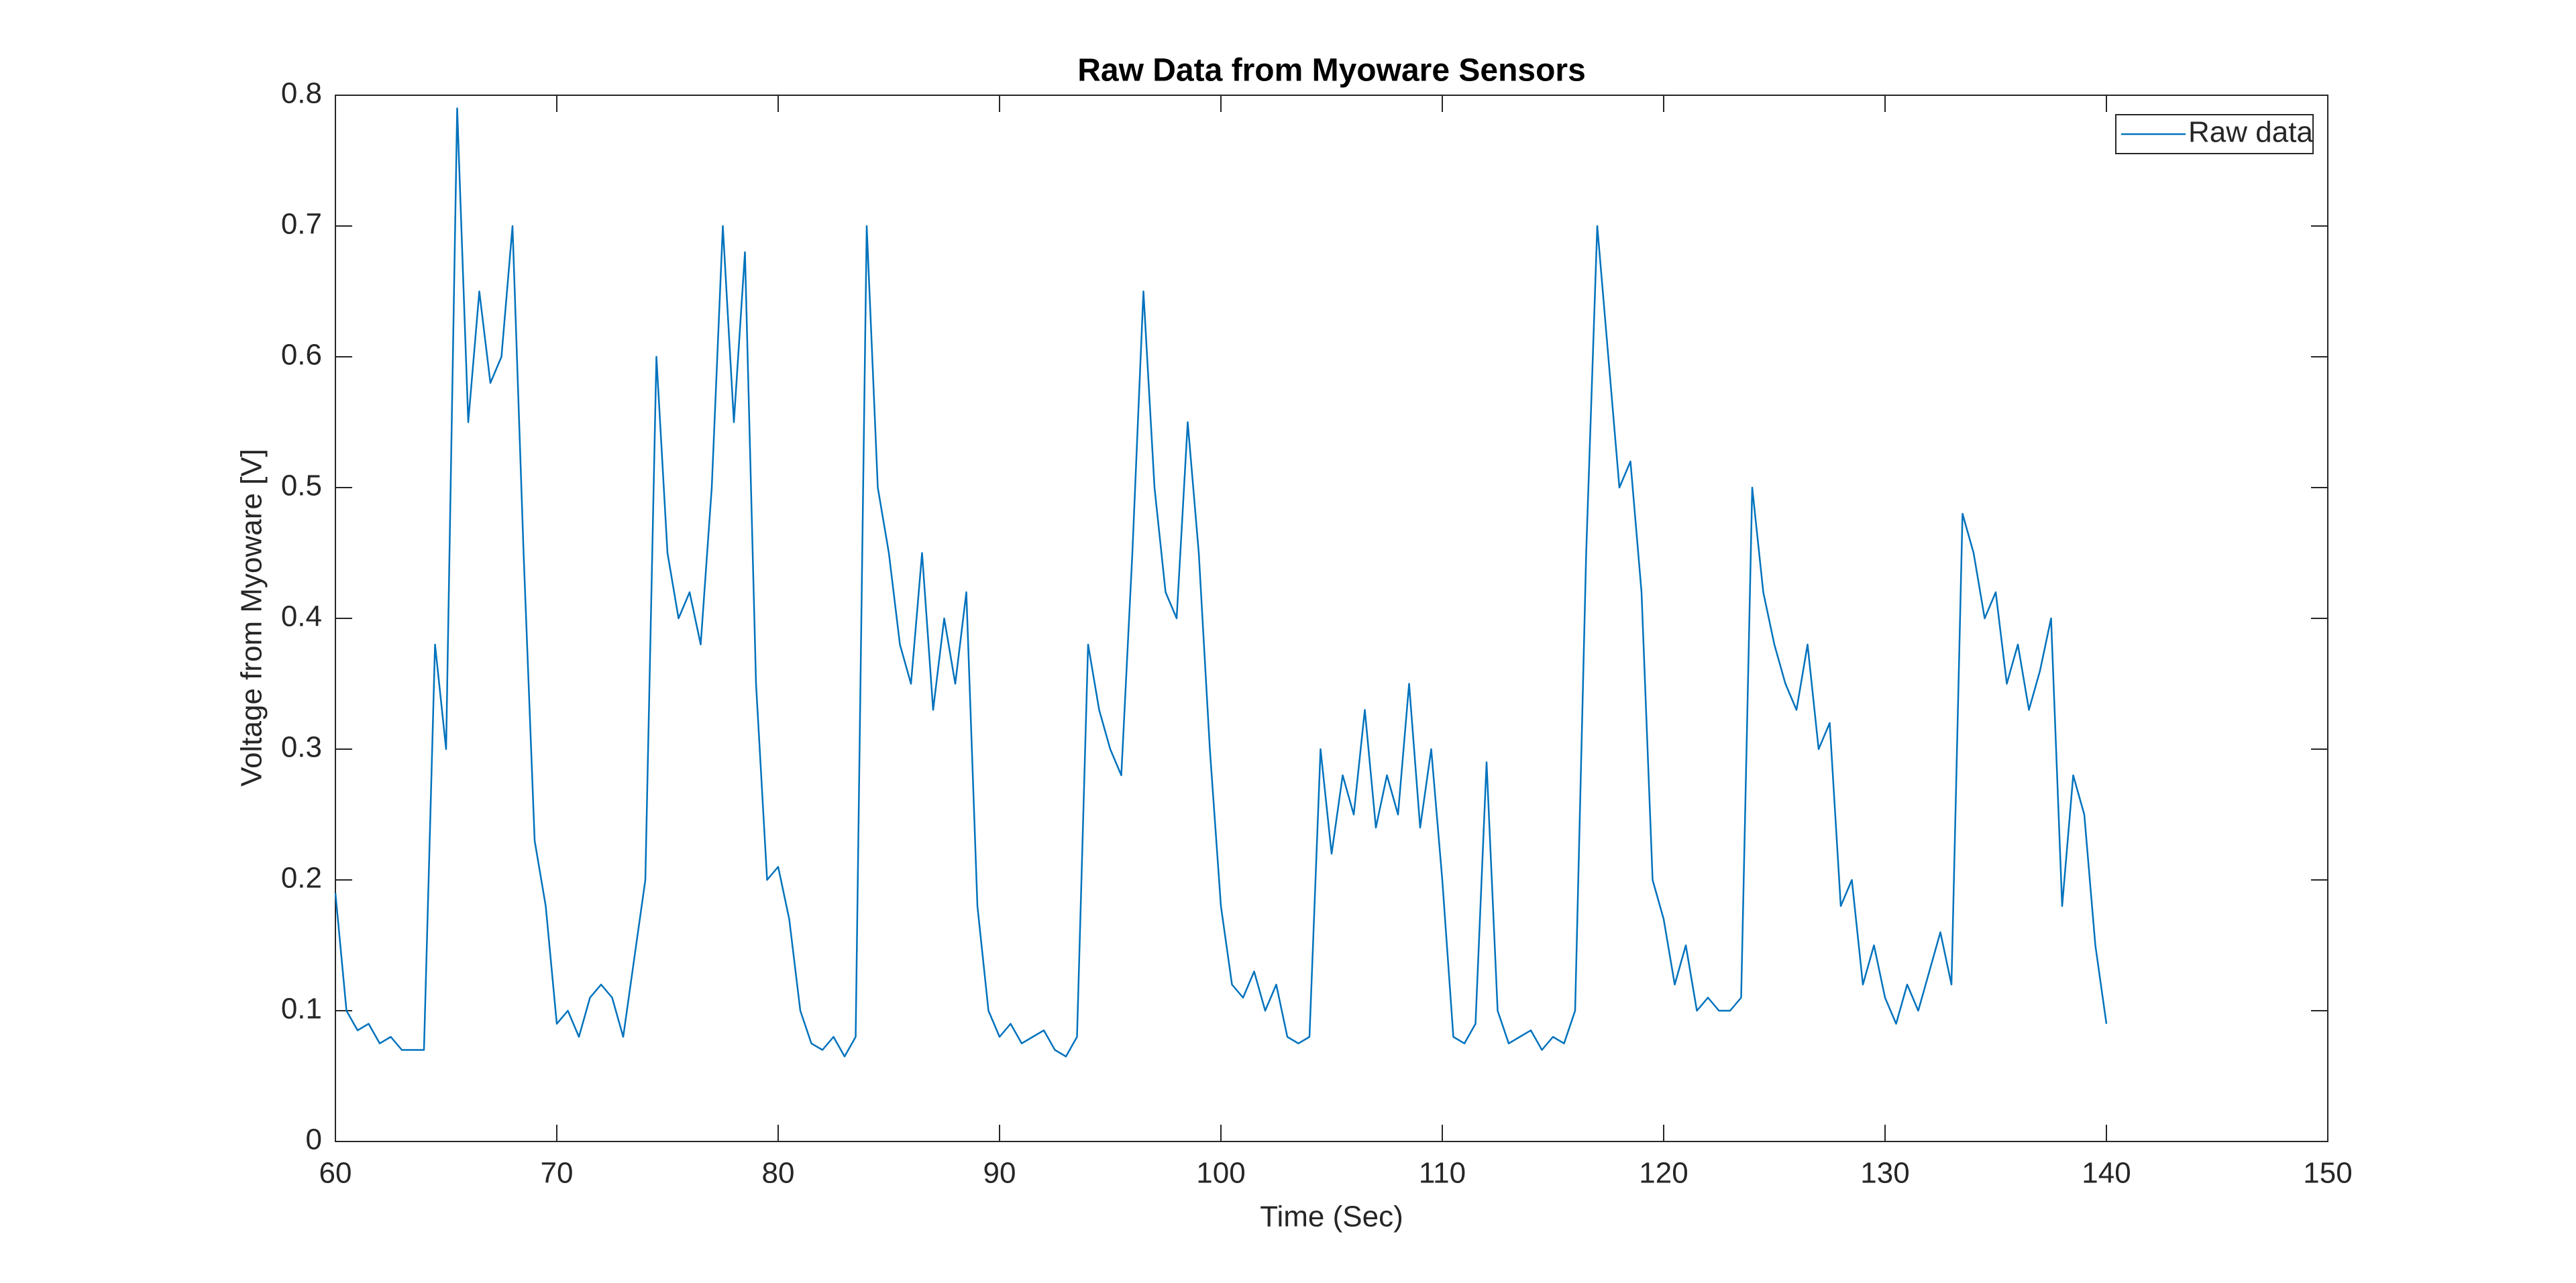  Describe the element at coordinates (301, 1009) in the screenshot. I see `y-tick-label: 0.1` at that location.